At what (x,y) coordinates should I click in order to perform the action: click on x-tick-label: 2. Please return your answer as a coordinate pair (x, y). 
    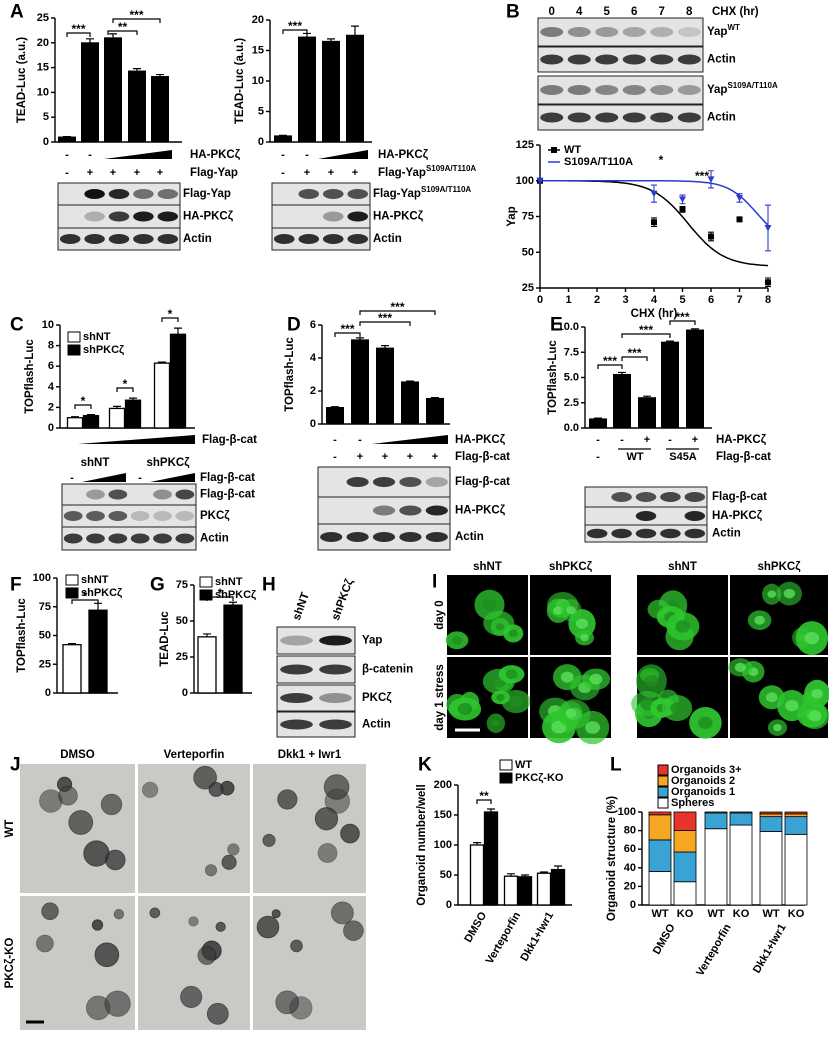
    Looking at the image, I should click on (597, 300).